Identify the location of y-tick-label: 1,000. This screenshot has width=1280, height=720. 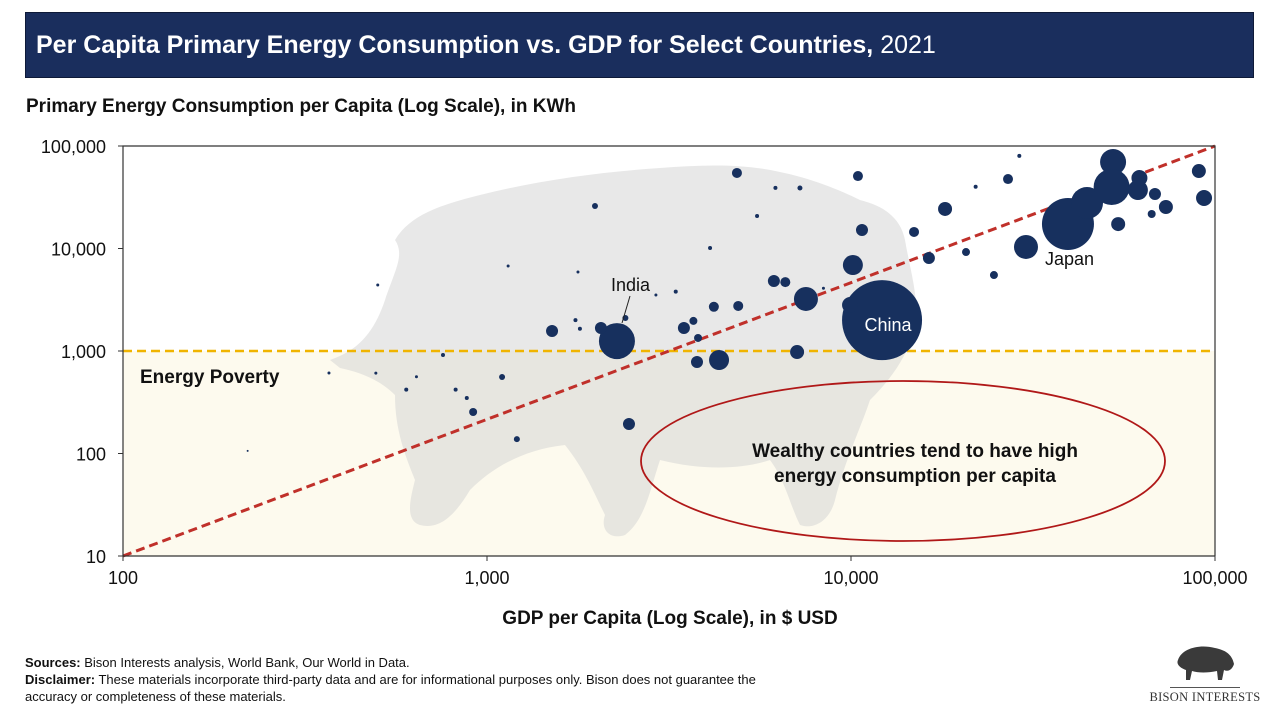
(83, 352).